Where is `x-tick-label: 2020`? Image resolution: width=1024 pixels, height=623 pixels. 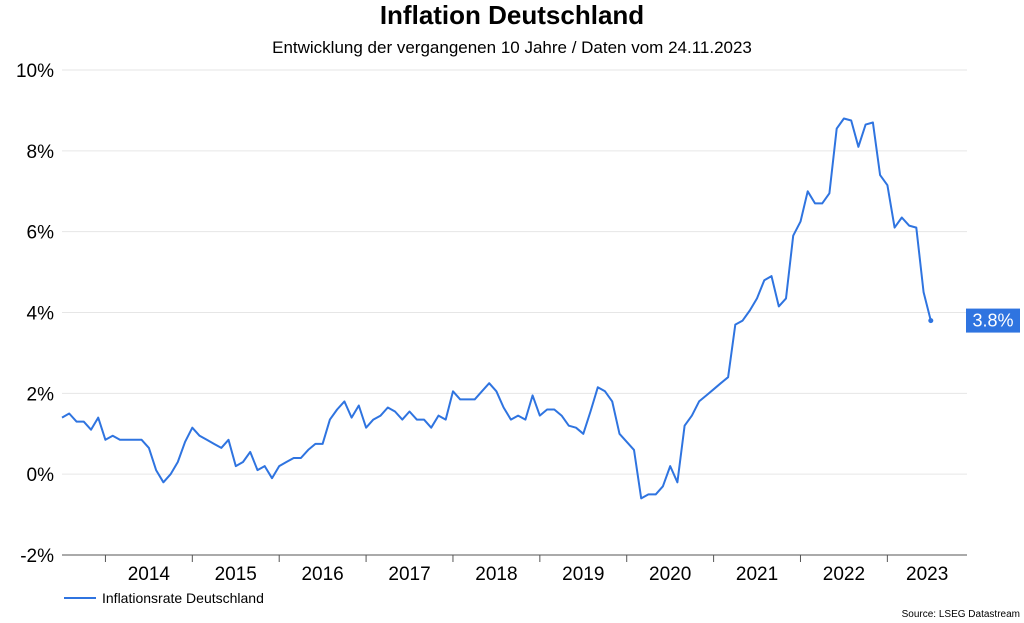 x-tick-label: 2020 is located at coordinates (670, 574).